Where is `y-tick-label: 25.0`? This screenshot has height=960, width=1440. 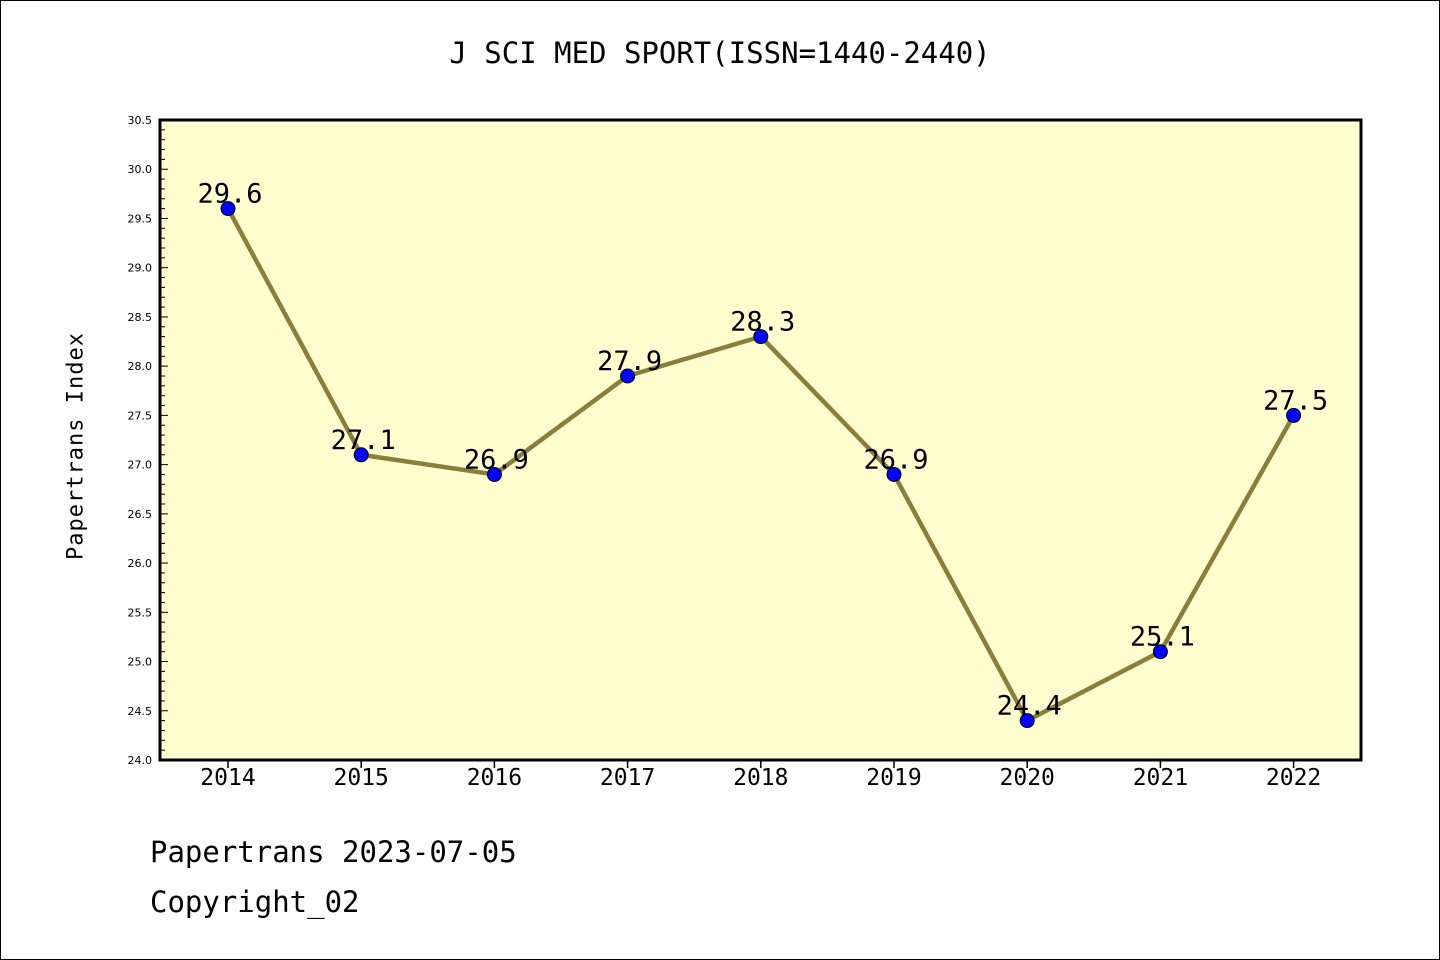 y-tick-label: 25.0 is located at coordinates (140, 662).